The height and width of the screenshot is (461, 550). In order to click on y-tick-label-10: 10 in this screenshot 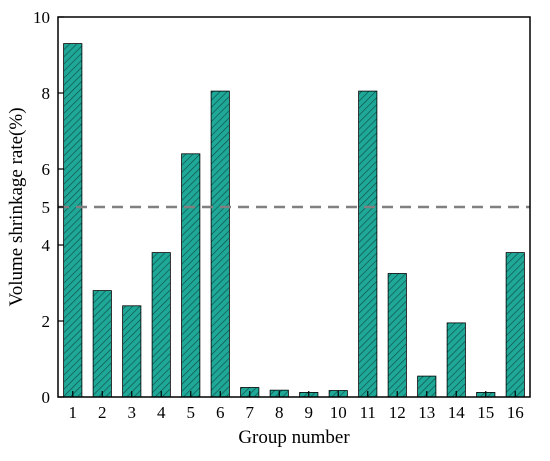, I will do `click(41, 17)`.